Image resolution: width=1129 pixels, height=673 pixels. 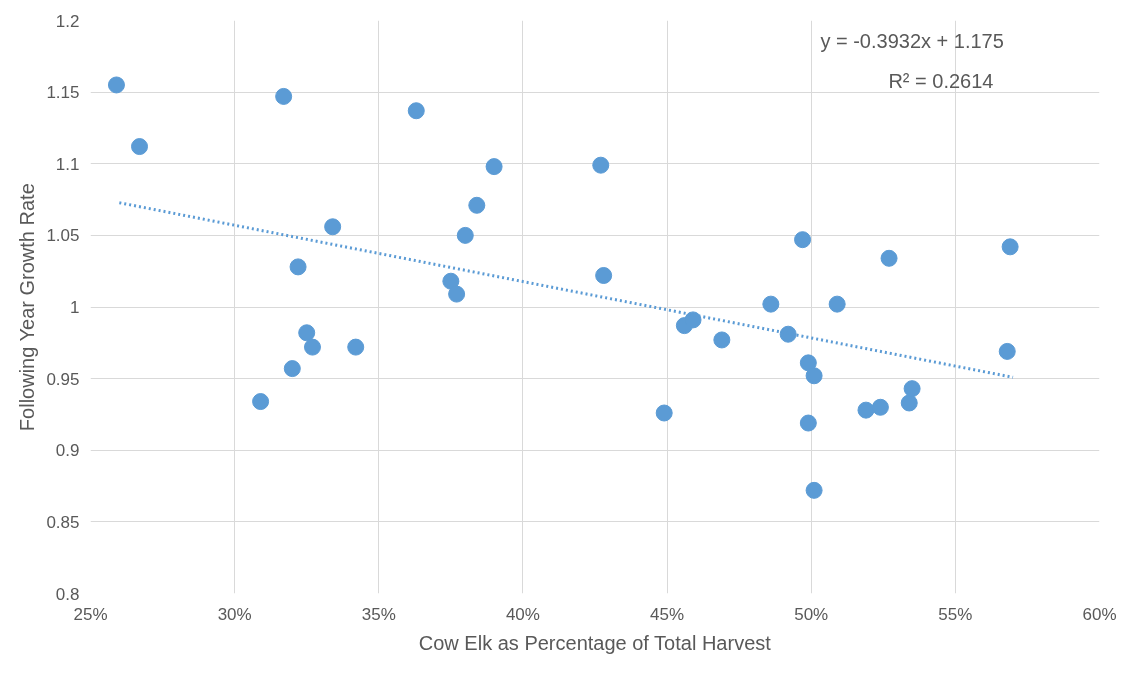 What do you see at coordinates (75, 307) in the screenshot?
I see `y-tick-label: 1` at bounding box center [75, 307].